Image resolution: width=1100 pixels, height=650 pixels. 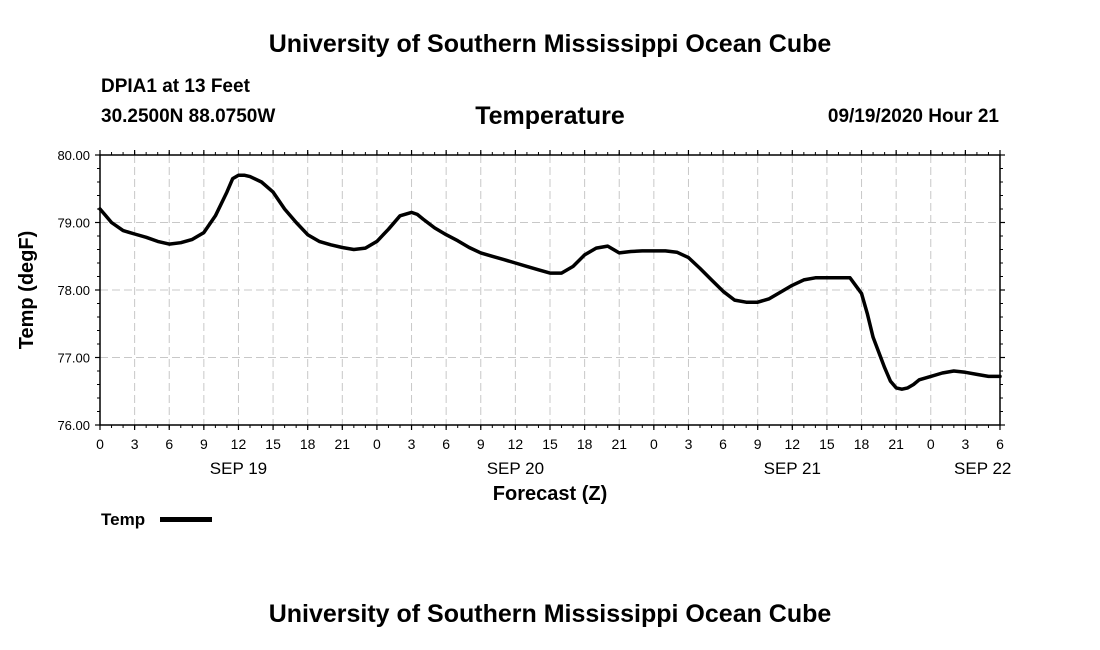 What do you see at coordinates (515, 468) in the screenshot?
I see `x-date-label: SEP 20` at bounding box center [515, 468].